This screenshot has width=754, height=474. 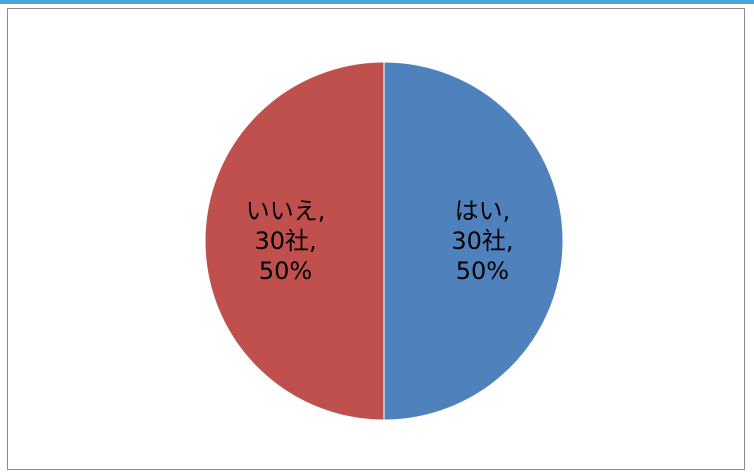 What do you see at coordinates (286, 211) in the screenshot?
I see `slice-label-line: いいえ,` at bounding box center [286, 211].